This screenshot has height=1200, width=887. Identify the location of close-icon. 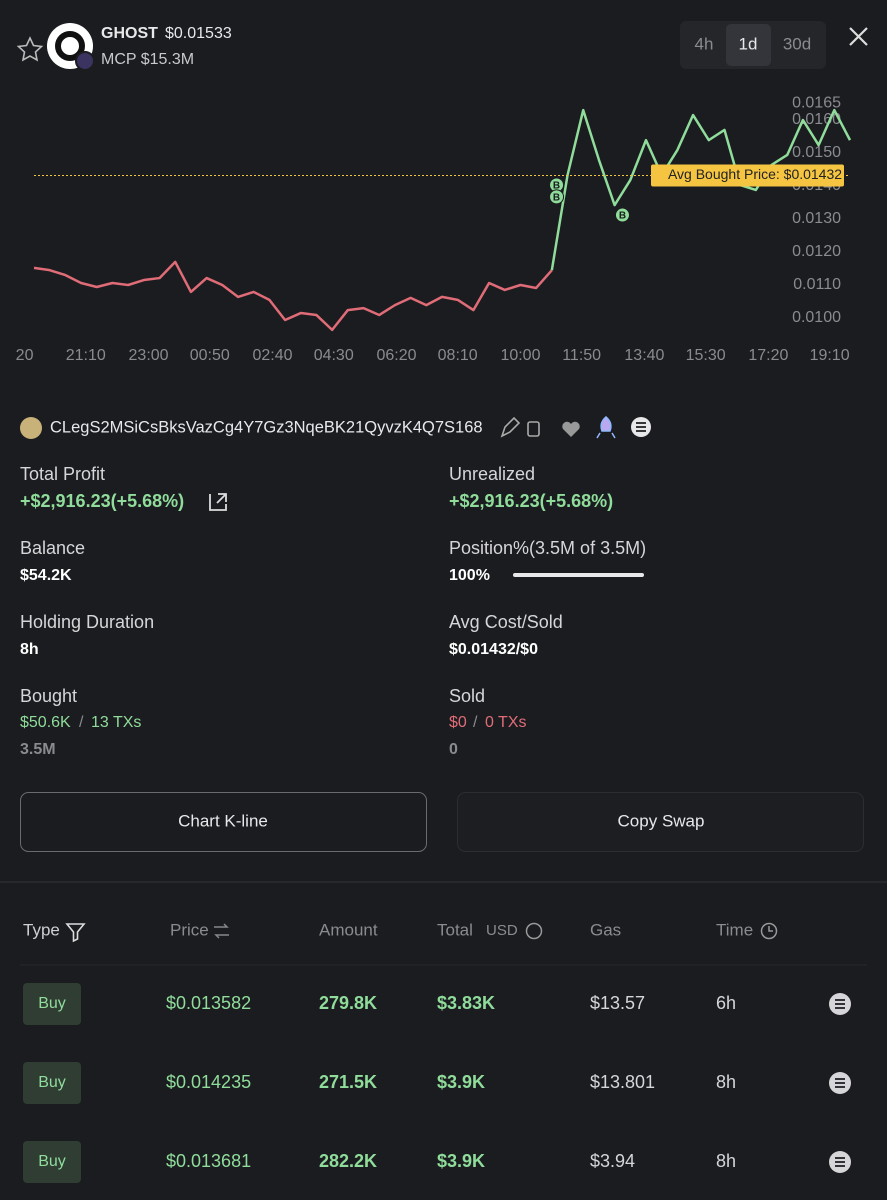
(858, 36).